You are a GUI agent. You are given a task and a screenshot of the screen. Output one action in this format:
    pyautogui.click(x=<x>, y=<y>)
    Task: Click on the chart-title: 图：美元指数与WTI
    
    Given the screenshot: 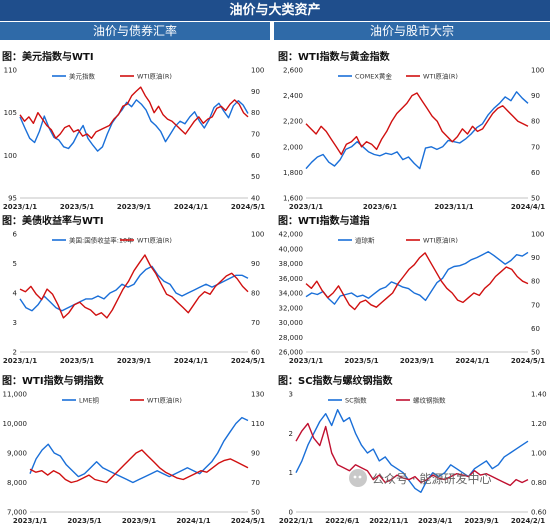 What is the action you would take?
    pyautogui.click(x=48, y=57)
    